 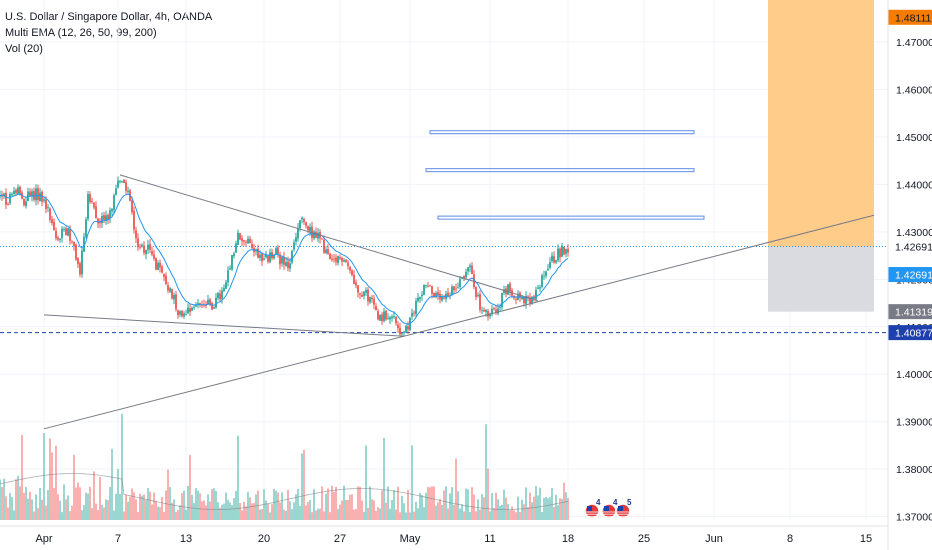 I want to click on long-position-tool, so click(x=821, y=156).